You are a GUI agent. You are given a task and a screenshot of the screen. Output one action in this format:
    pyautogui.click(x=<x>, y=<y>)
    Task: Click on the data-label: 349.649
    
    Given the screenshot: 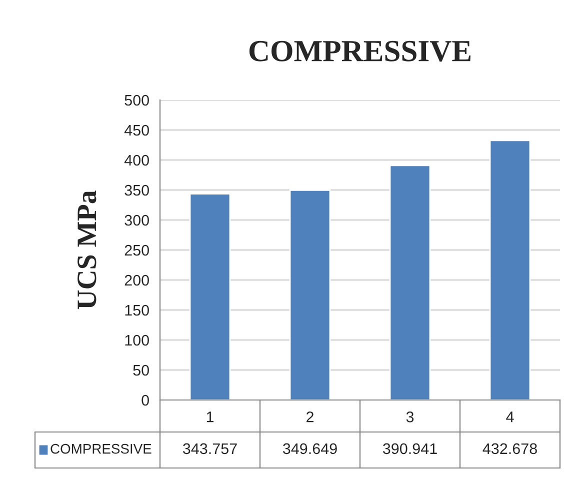 What is the action you would take?
    pyautogui.click(x=309, y=448)
    